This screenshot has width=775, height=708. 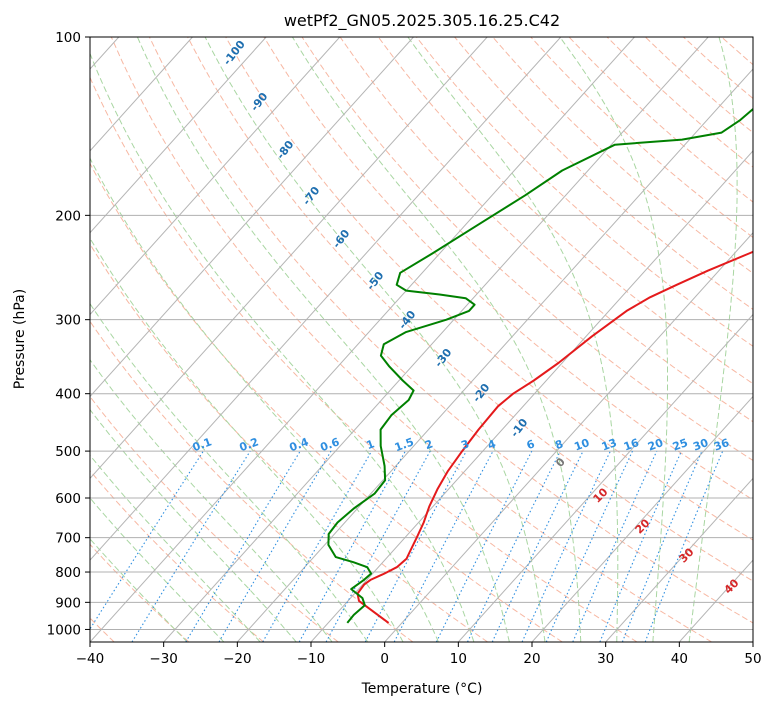 I want to click on y-tick-label: 400, so click(x=68, y=395).